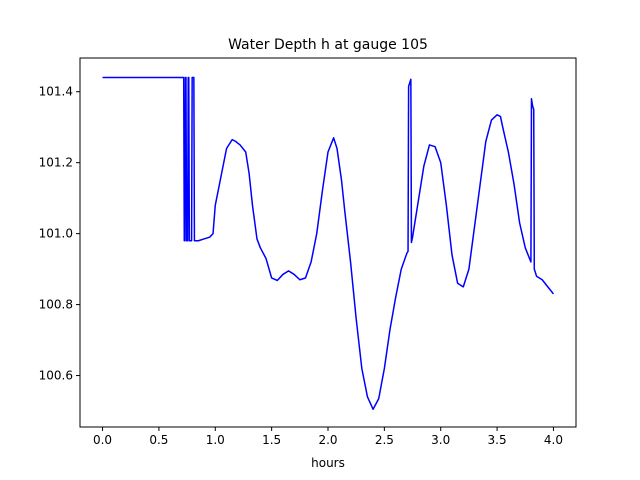 The width and height of the screenshot is (640, 480). What do you see at coordinates (440, 440) in the screenshot?
I see `x-tick-label: 3.0` at bounding box center [440, 440].